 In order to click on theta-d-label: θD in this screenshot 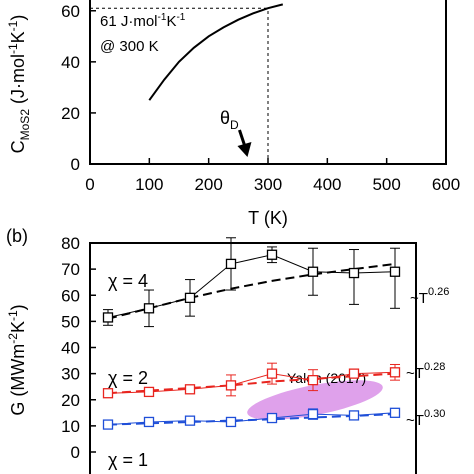, I will do `click(229, 120)`.